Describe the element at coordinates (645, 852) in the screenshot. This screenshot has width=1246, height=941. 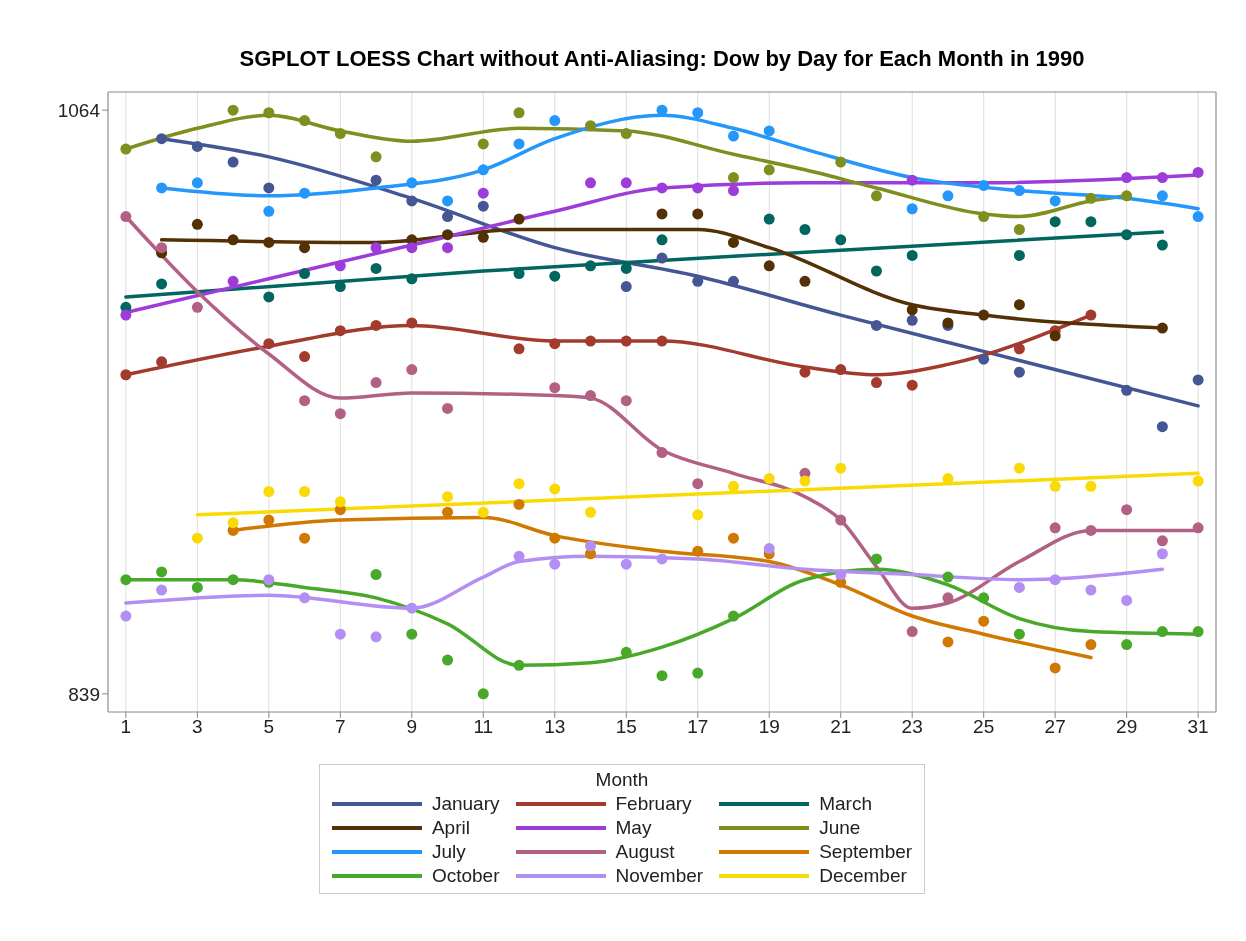
I see `legend-label: August` at that location.